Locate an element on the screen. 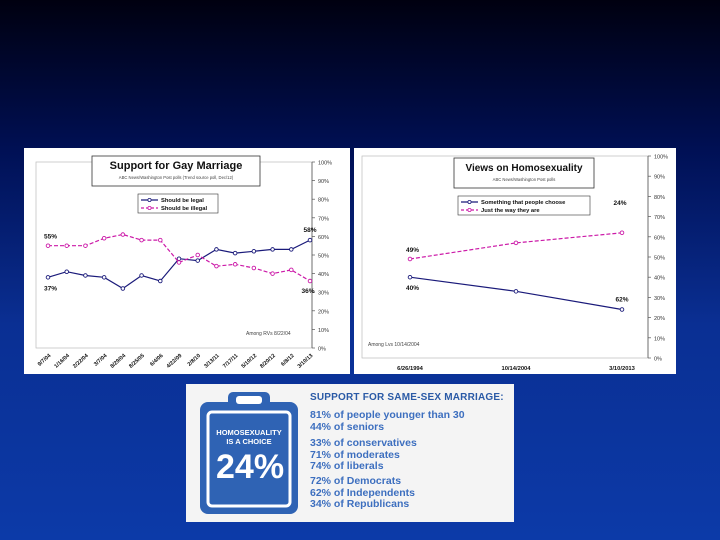 Image resolution: width=720 pixels, height=540 pixels. stat-line: 74% of liberals is located at coordinates (347, 466).